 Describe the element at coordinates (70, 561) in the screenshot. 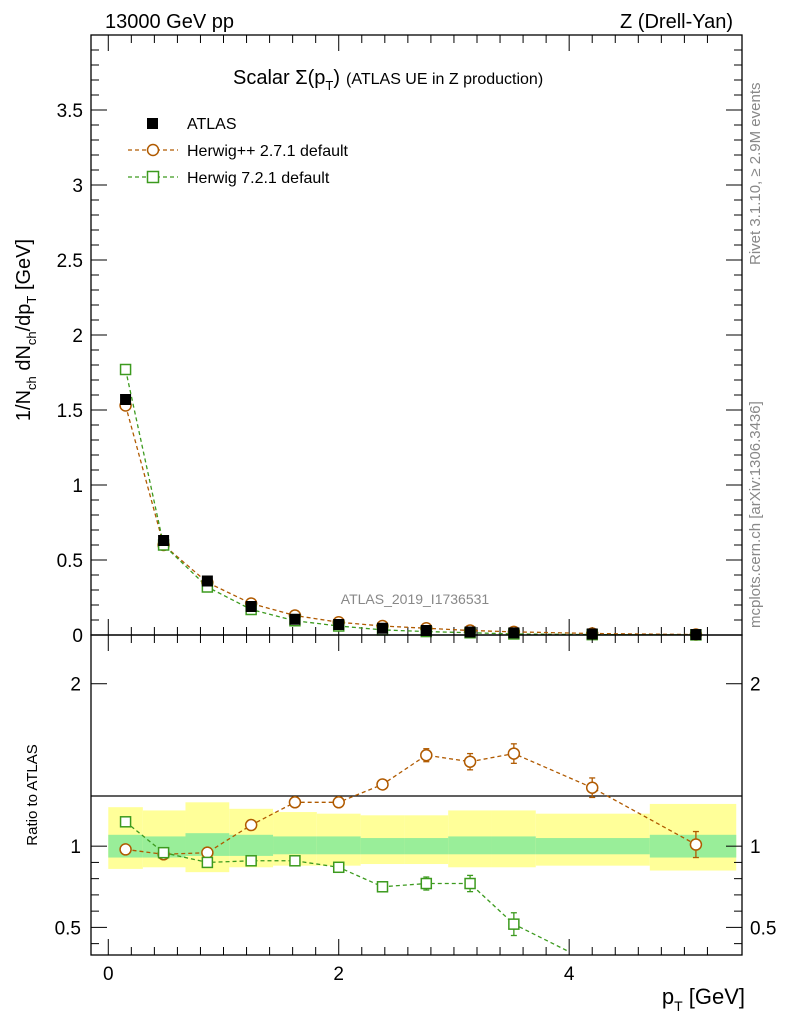

I see `main-y-tick-label: 0.5` at that location.